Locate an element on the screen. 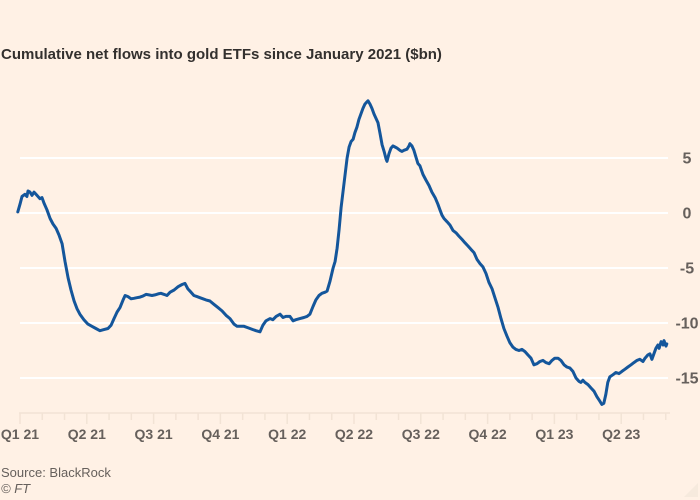 The height and width of the screenshot is (500, 700). x-axis-label: Q2 23 is located at coordinates (621, 434).